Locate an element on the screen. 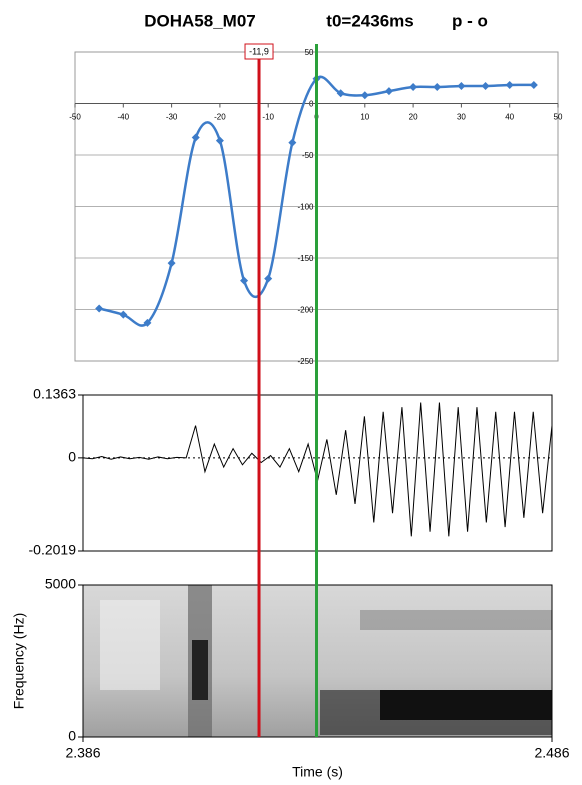 This screenshot has width=582, height=785. y-tick-label: 0.1363 is located at coordinates (54, 394).